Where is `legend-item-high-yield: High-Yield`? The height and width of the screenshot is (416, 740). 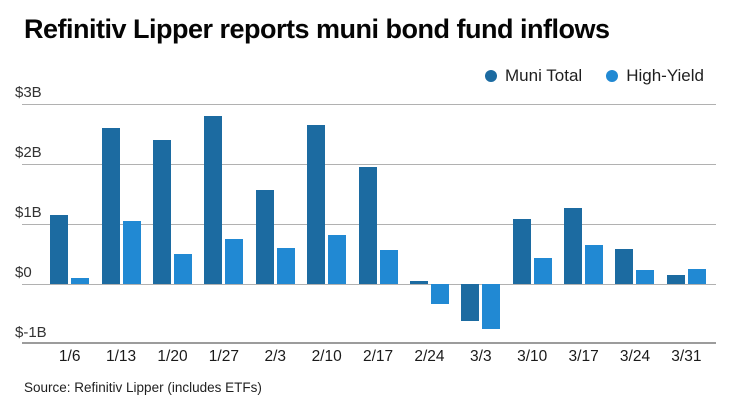
legend-item-high-yield: High-Yield is located at coordinates (655, 76).